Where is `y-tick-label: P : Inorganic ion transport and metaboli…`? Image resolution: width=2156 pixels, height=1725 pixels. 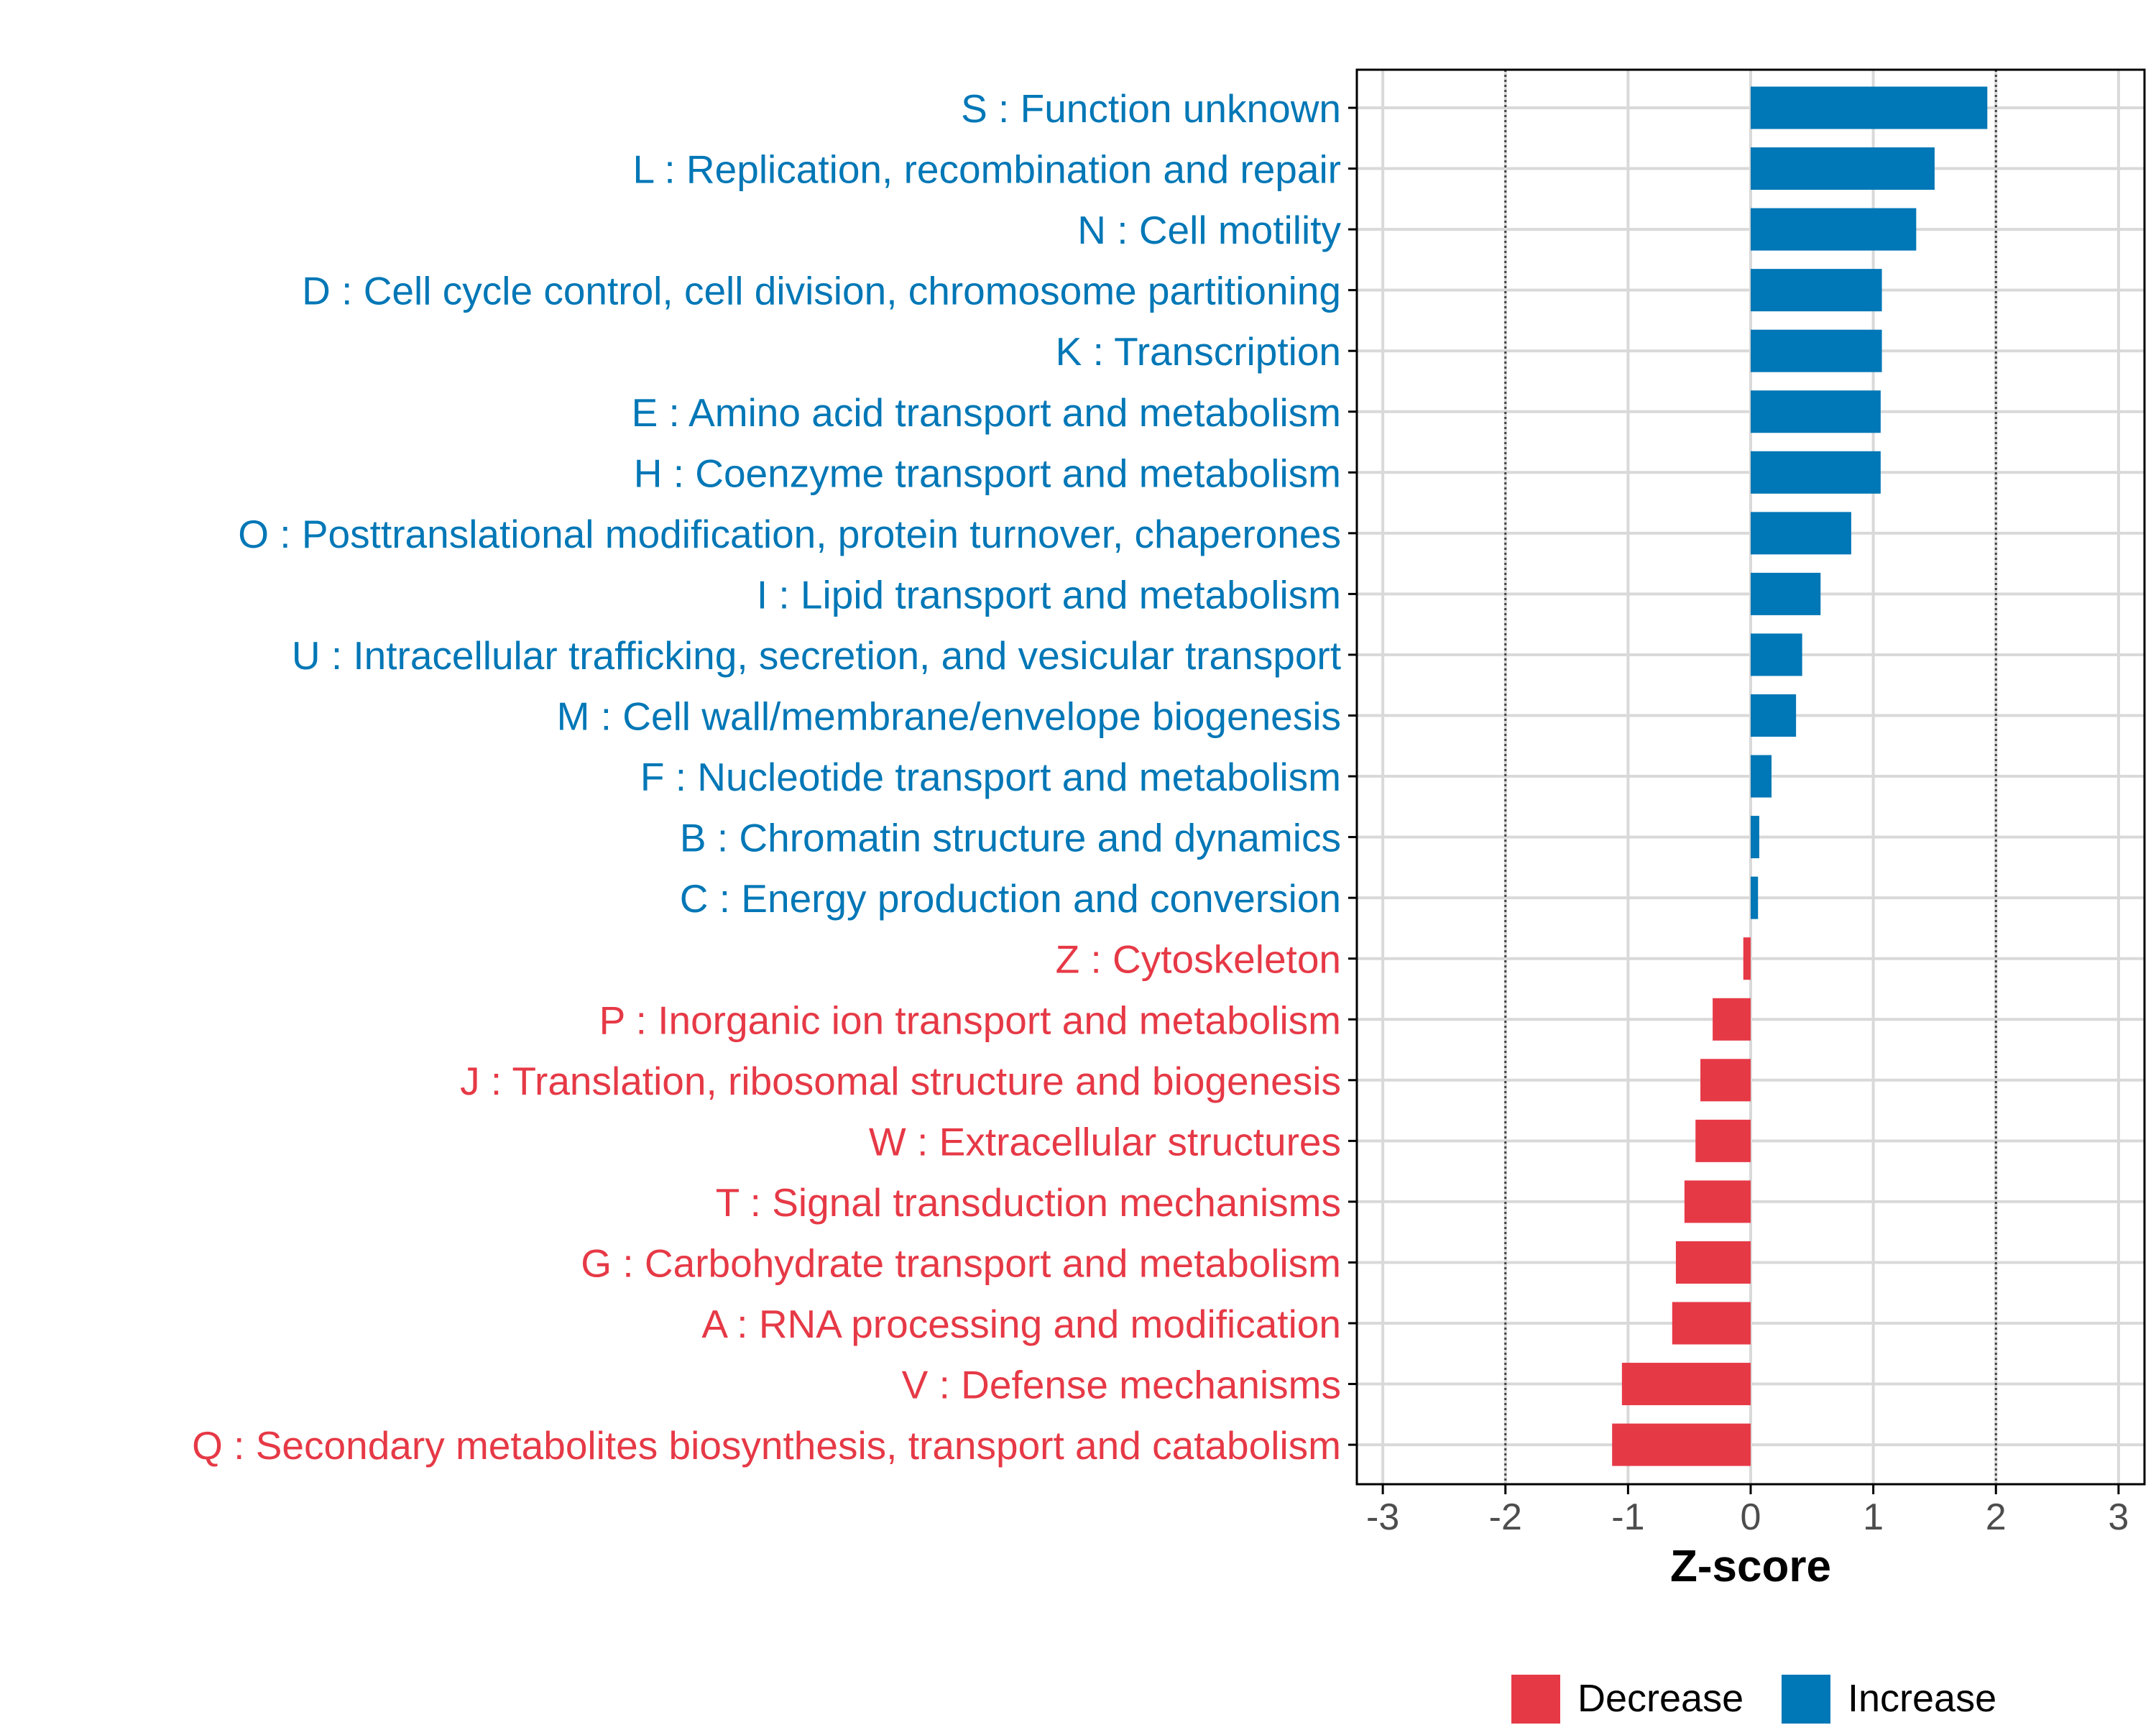 y-tick-label: P : Inorganic ion transport and metaboli… is located at coordinates (970, 1020).